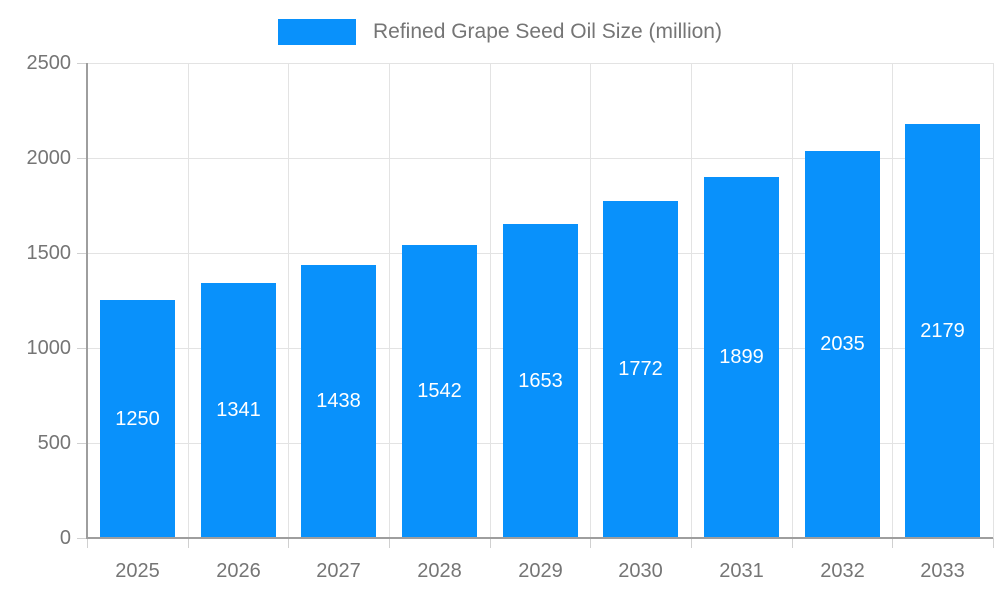  What do you see at coordinates (741, 571) in the screenshot?
I see `x-axis-tick-label: 2031` at bounding box center [741, 571].